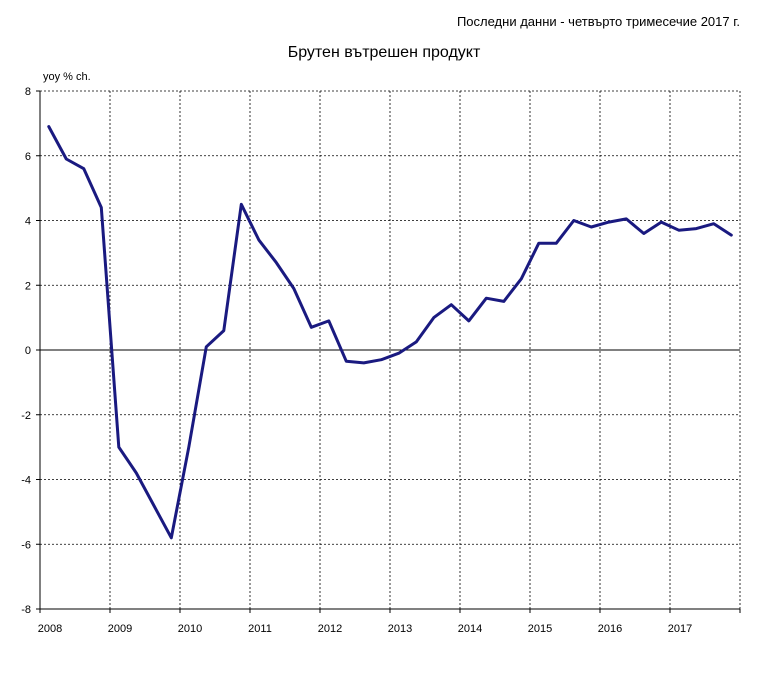 The image size is (768, 696). What do you see at coordinates (540, 629) in the screenshot?
I see `x-tick-label: 2015` at bounding box center [540, 629].